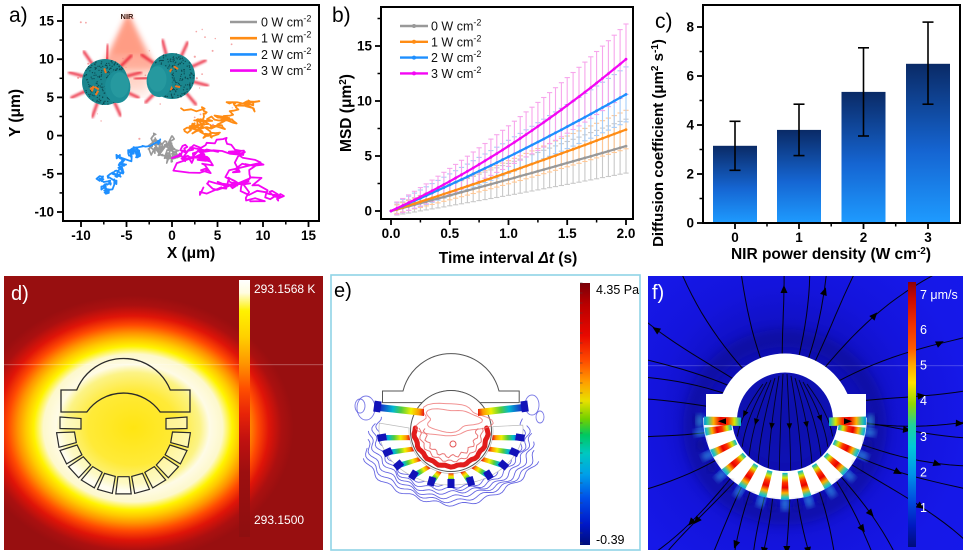  What do you see at coordinates (567, 233) in the screenshot?
I see `svg-text: 1.5` at bounding box center [567, 233].